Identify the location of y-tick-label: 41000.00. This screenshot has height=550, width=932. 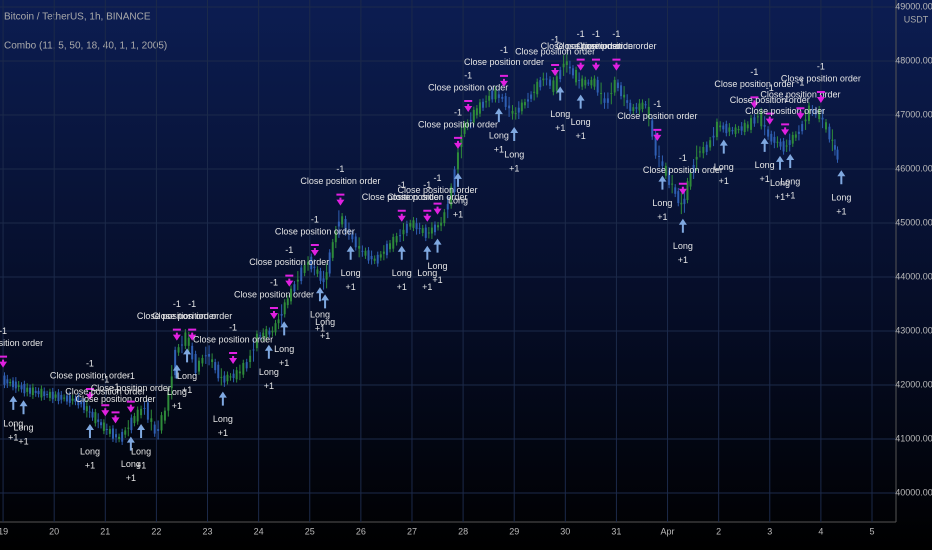
(913, 438).